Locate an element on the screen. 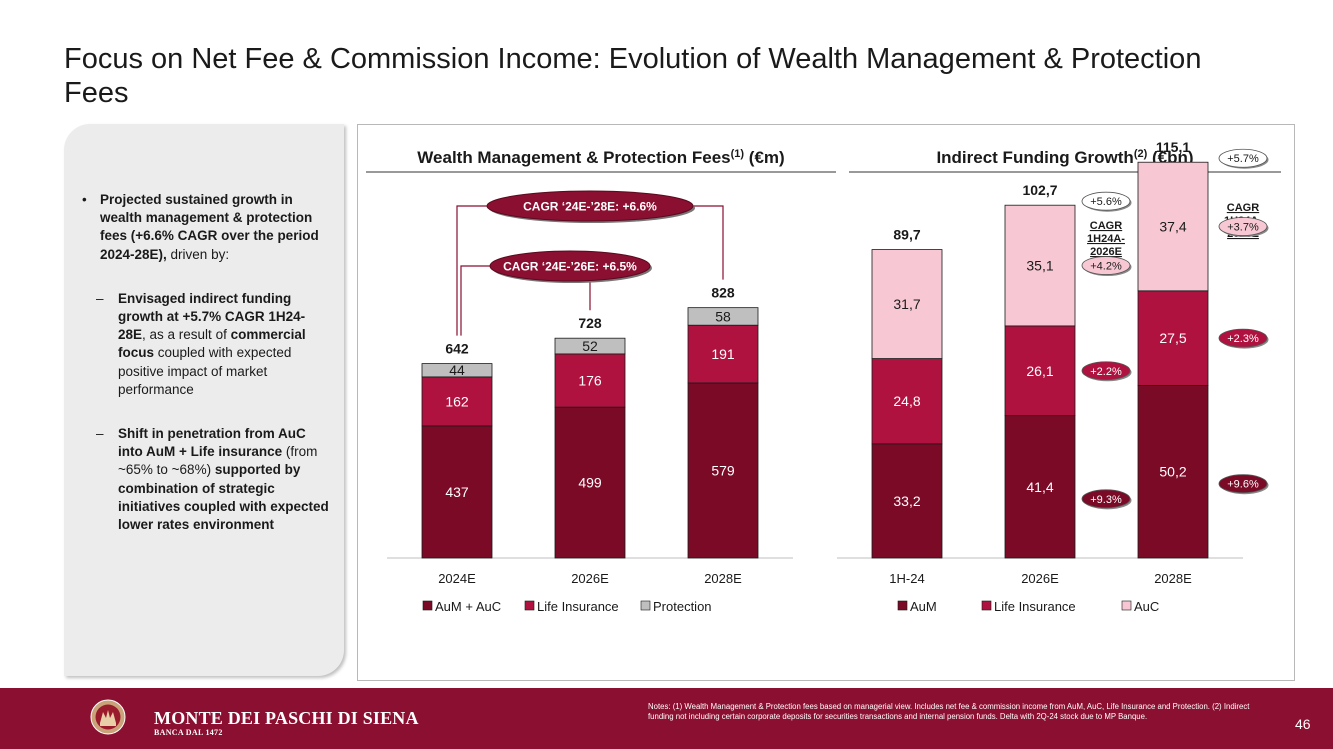 The image size is (1333, 749). legend-label: AuM + AuC is located at coordinates (468, 606).